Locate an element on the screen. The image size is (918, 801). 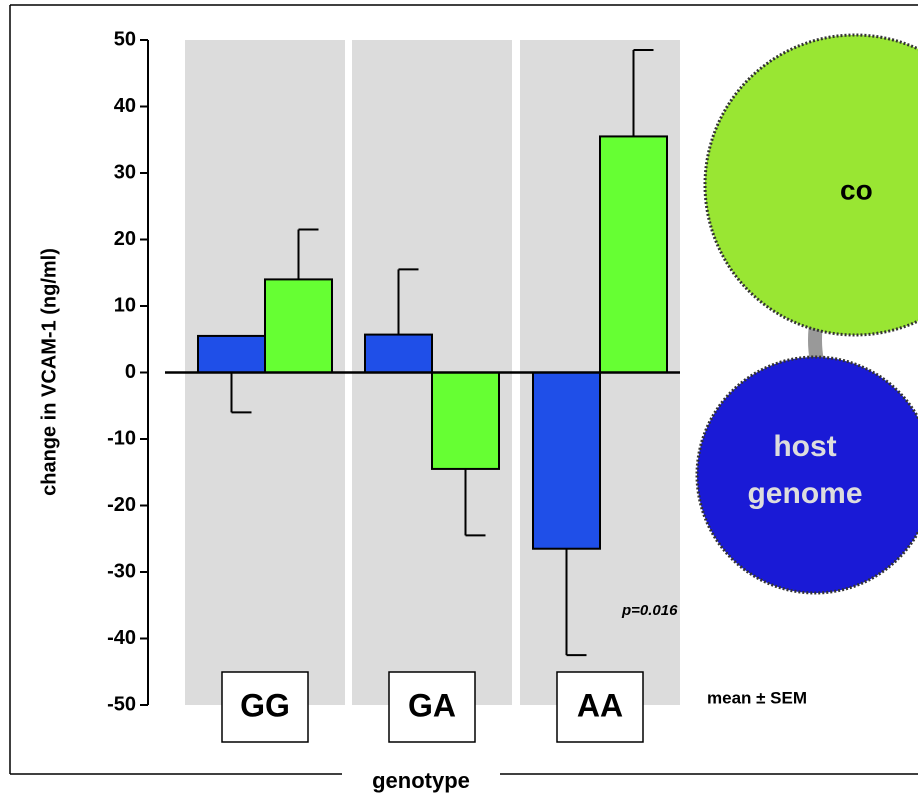
y-tick-label: -30 is located at coordinates (121, 571).